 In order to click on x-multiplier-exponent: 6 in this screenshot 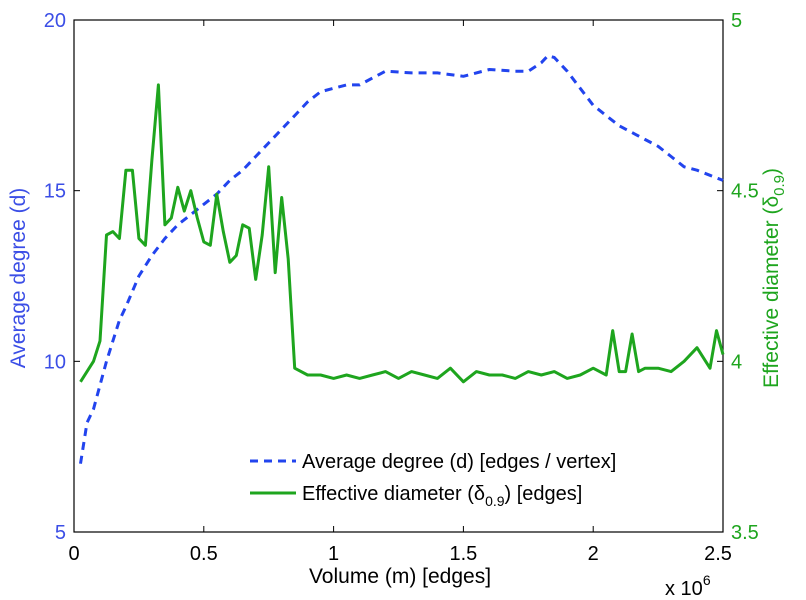, I will do `click(707, 580)`.